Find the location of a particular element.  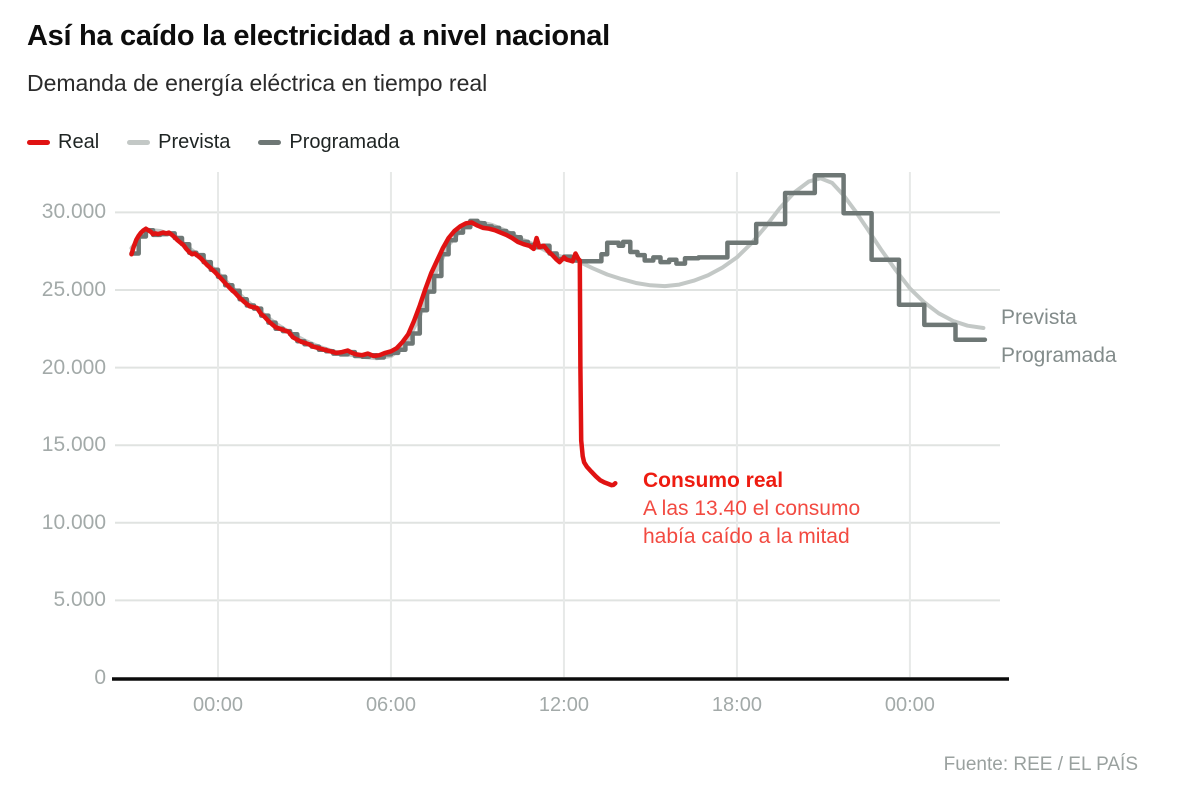

x-tick-label: 12:00 is located at coordinates (563, 705).